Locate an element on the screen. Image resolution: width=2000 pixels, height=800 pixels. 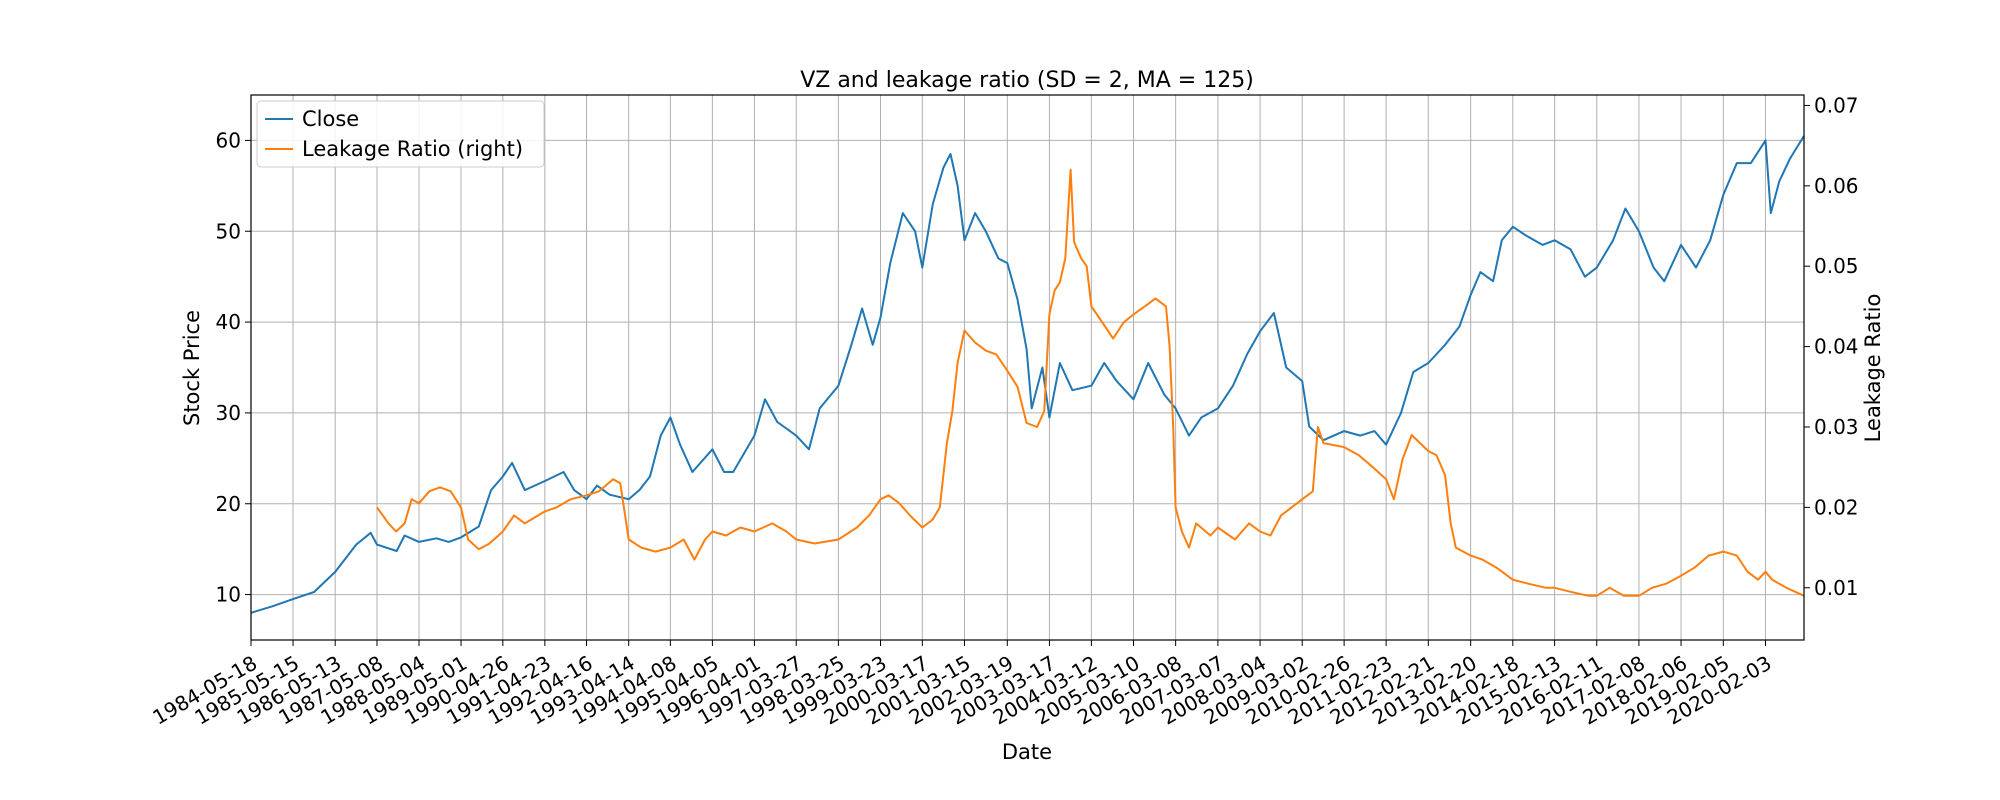
y-tick-label: 40 is located at coordinates (228, 322).